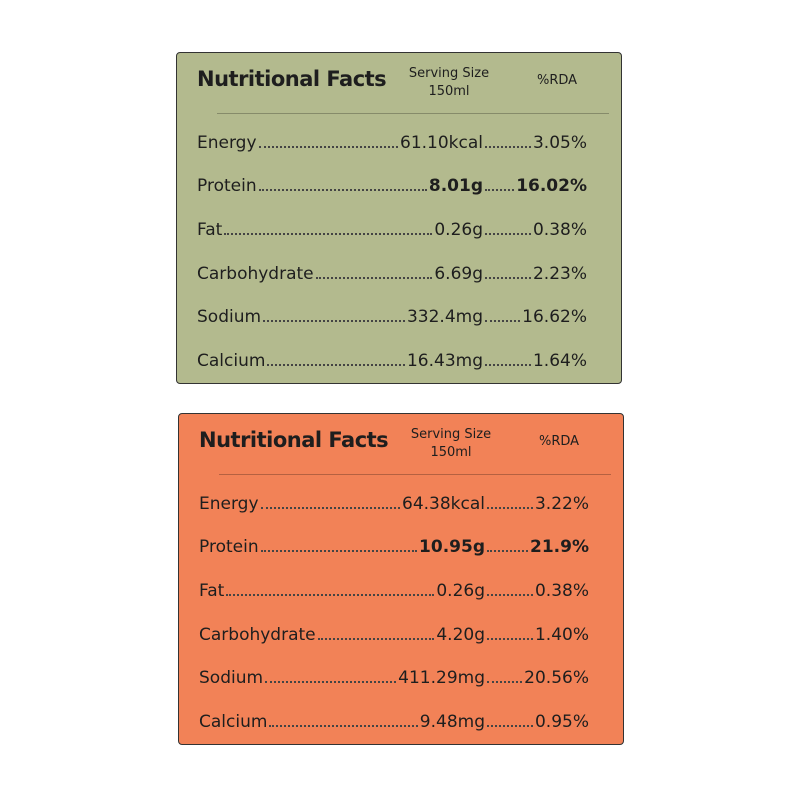 Image resolution: width=800 pixels, height=800 pixels. I want to click on nutrient-amount: 10.95g, so click(452, 547).